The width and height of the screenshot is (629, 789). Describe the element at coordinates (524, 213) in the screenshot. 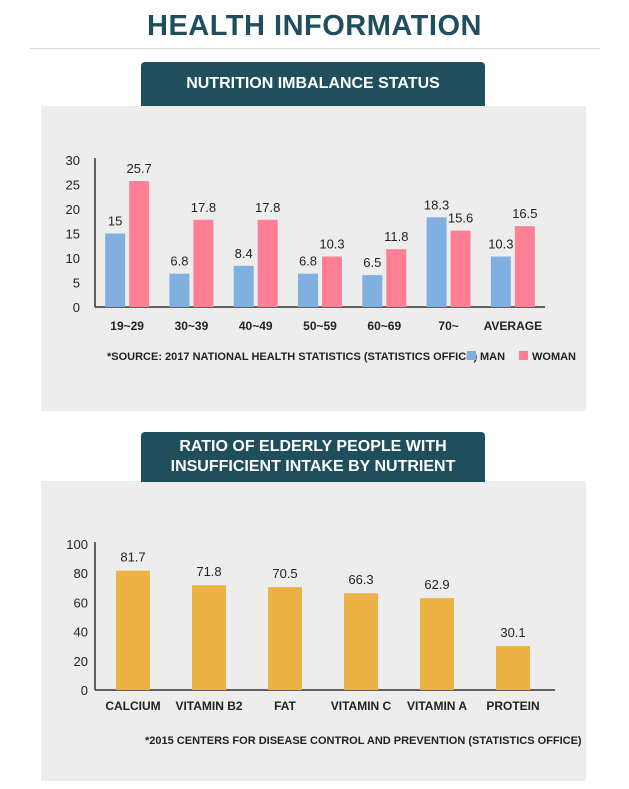

I see `data-label: 16.5` at that location.